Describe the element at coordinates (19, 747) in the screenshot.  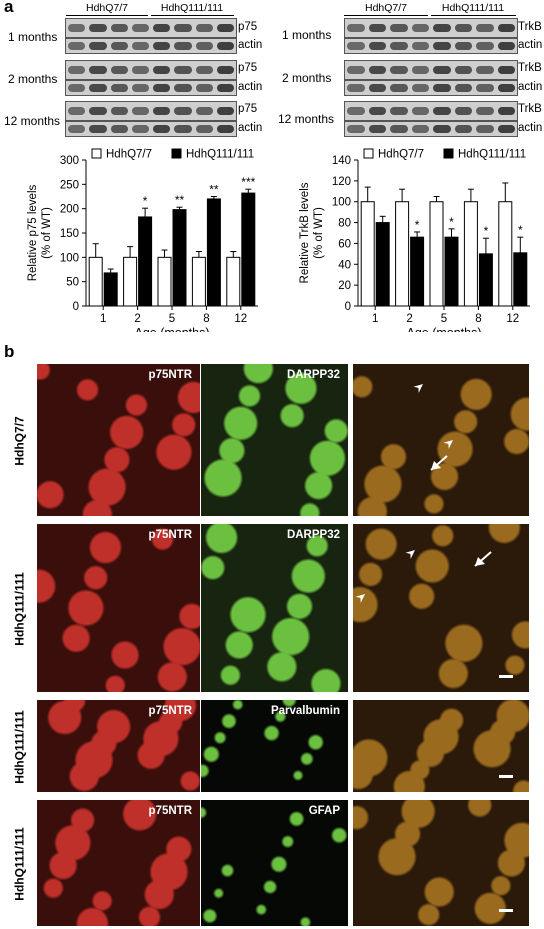
I see `micrograph-row-genotype: HdhQ111/111` at that location.